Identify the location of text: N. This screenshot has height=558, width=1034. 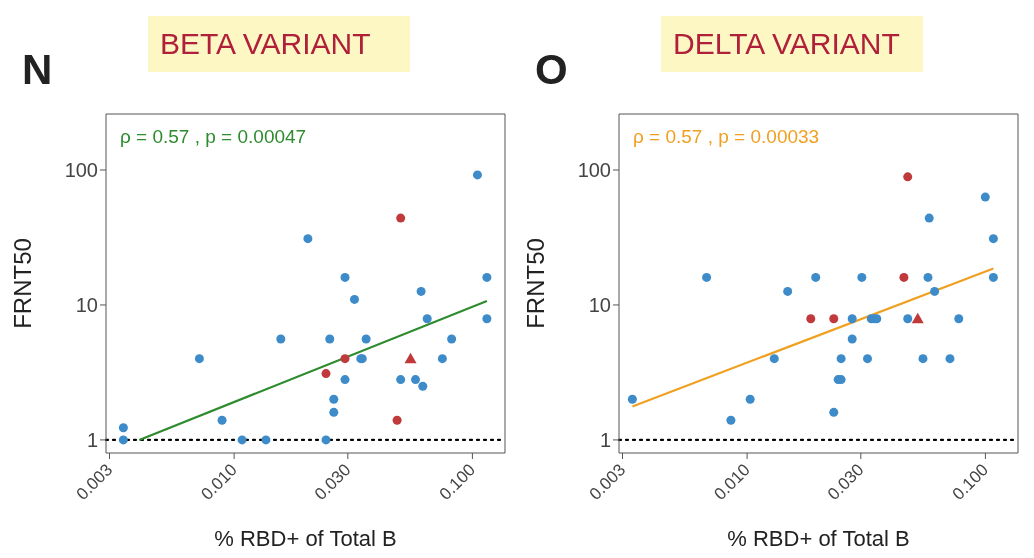
(37, 70).